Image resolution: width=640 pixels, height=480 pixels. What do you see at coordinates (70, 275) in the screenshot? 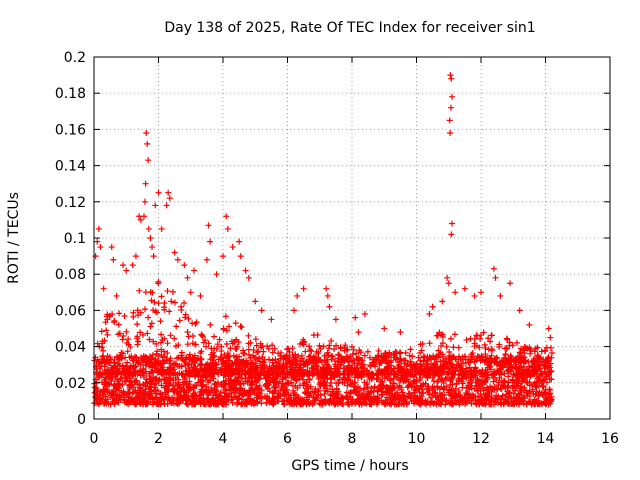
I see `y-tick-label: 0.08` at bounding box center [70, 275].